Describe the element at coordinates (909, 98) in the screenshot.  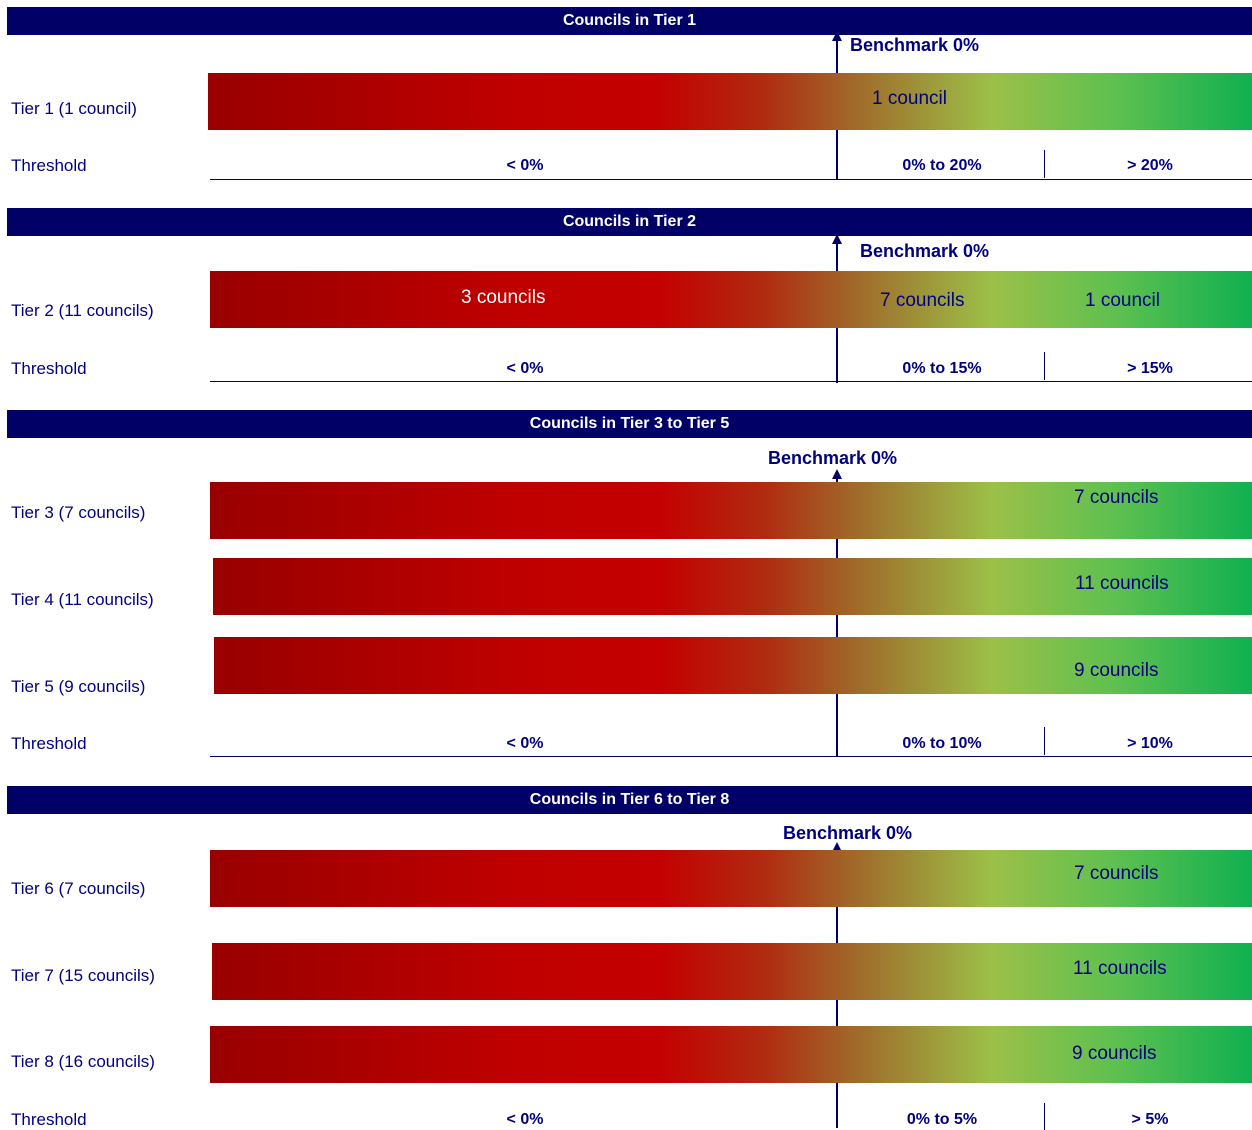
I see `count-label-middle: 1 council` at that location.